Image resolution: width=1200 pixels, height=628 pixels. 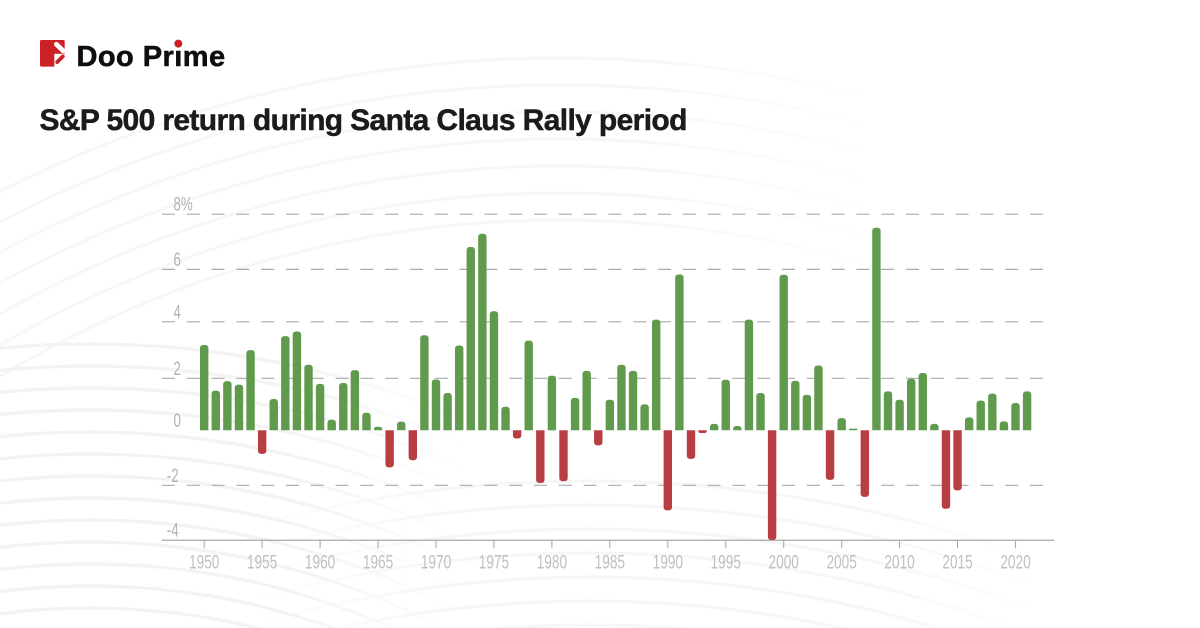 What do you see at coordinates (668, 562) in the screenshot?
I see `svg-text: 1990` at bounding box center [668, 562].